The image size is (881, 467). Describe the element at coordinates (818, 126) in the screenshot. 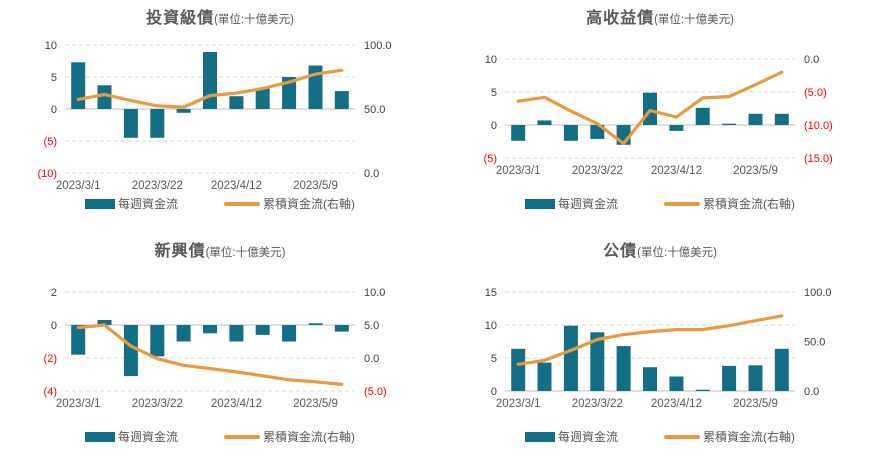

I see `right-axis-tick-label: (10.0)` at that location.